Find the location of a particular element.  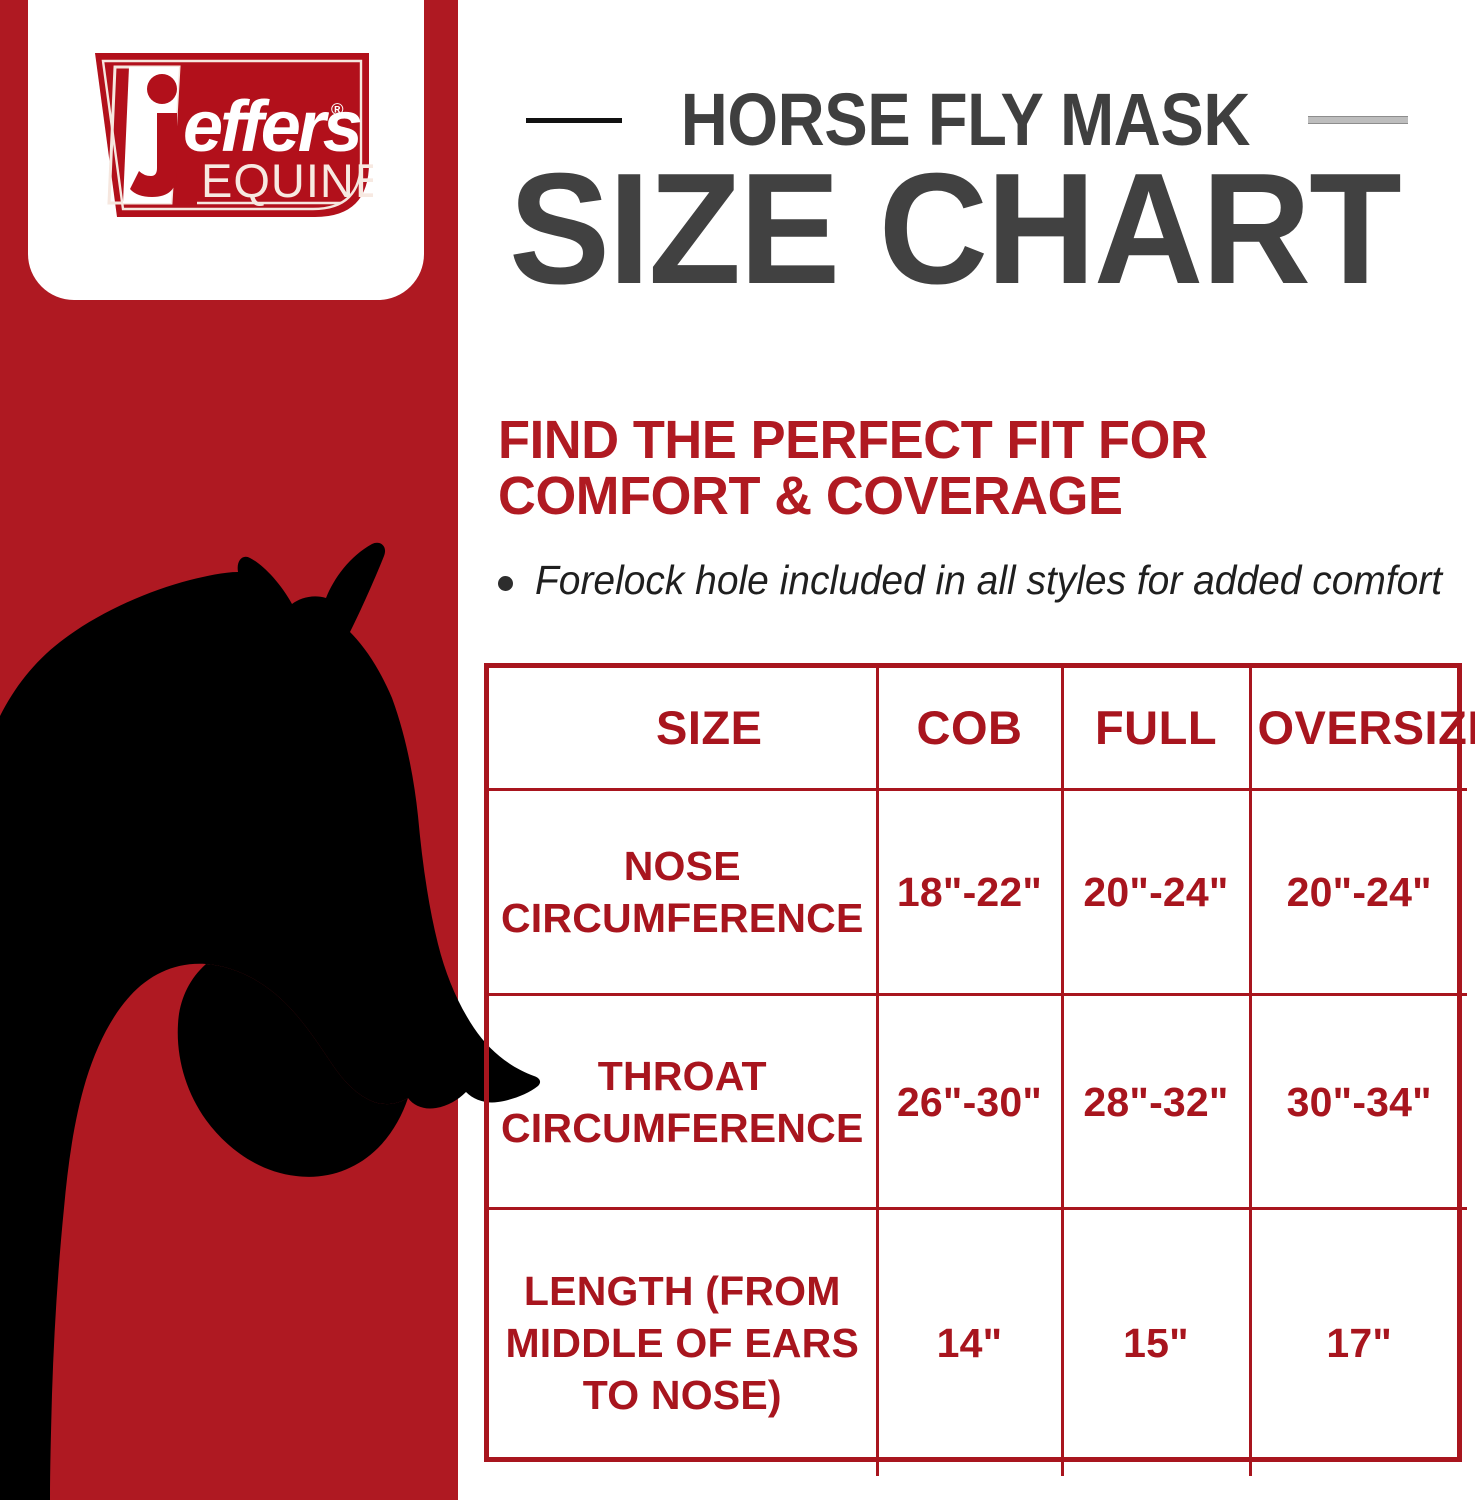

jeffers-equine-logo: effers ® EQUINE is located at coordinates (228, 135).